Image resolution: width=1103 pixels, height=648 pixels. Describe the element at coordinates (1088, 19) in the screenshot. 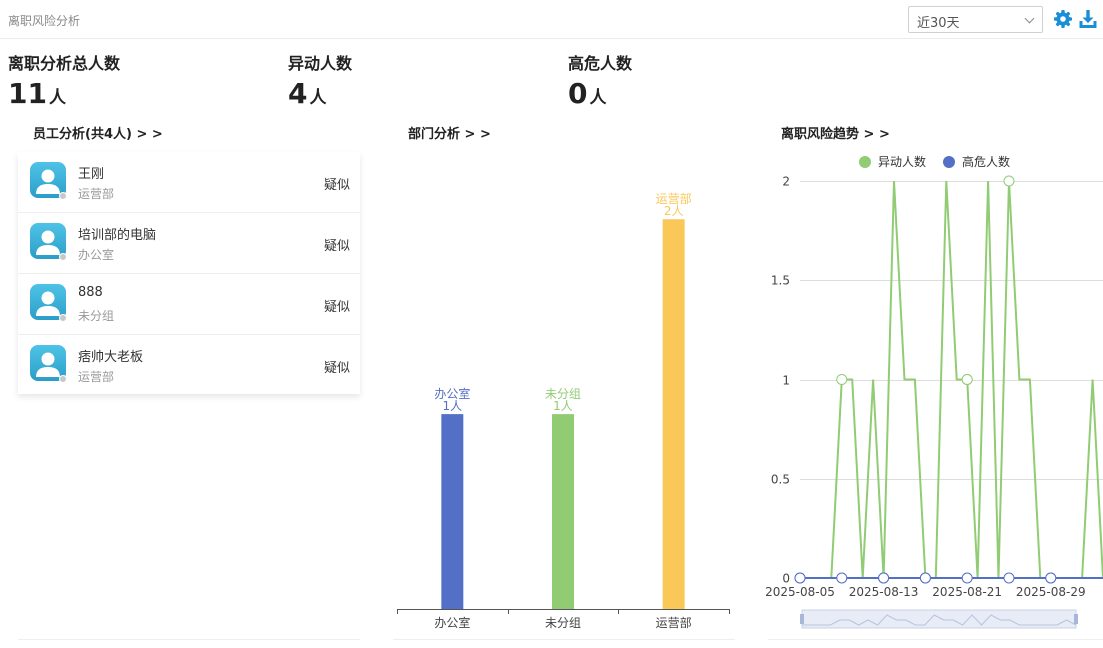

I see `download-icon` at that location.